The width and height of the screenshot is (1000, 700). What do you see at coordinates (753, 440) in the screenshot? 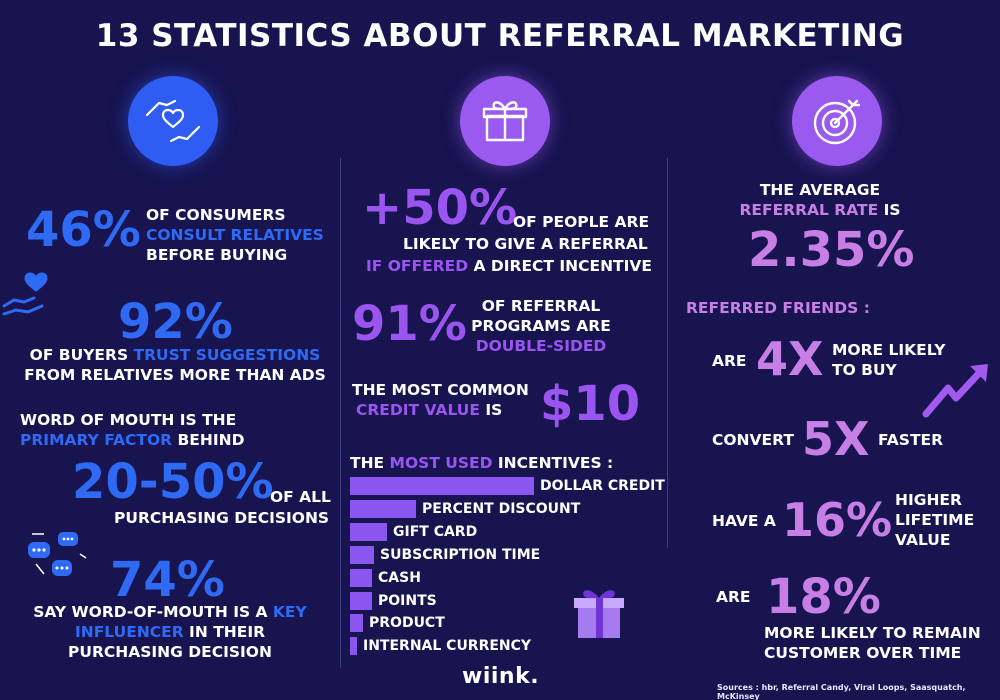
I see `stat-5x-pre: CONVERT` at bounding box center [753, 440].